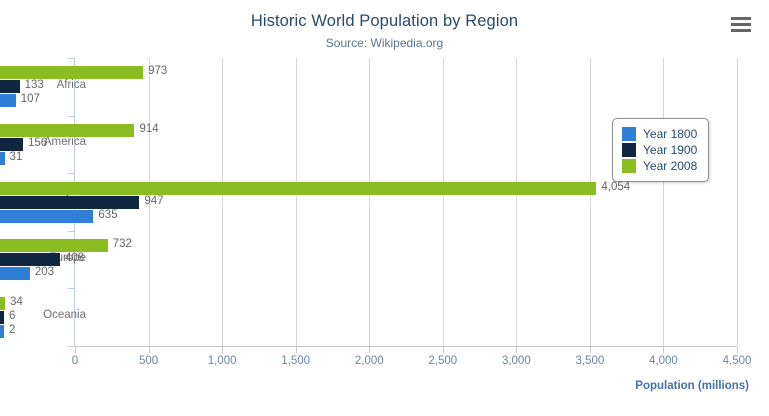  I want to click on bar-group-america: 914 156 31, so click(331, 143).